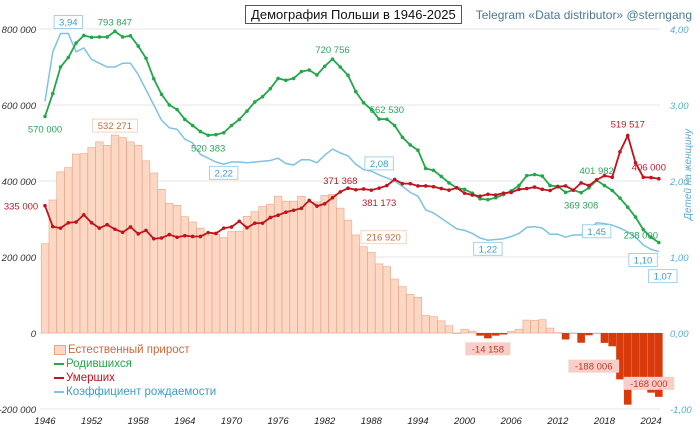  What do you see at coordinates (488, 349) in the screenshot?
I see `annotation-label: -14 158` at bounding box center [488, 349].